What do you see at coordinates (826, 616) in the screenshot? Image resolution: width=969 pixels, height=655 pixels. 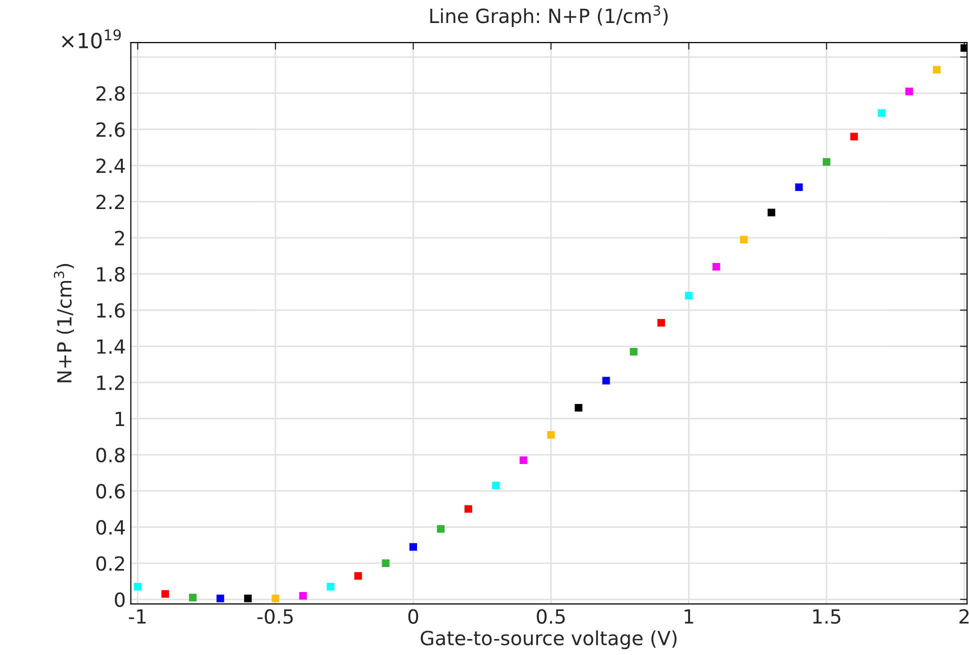 I see `x-tick-label: 1.5` at bounding box center [826, 616].